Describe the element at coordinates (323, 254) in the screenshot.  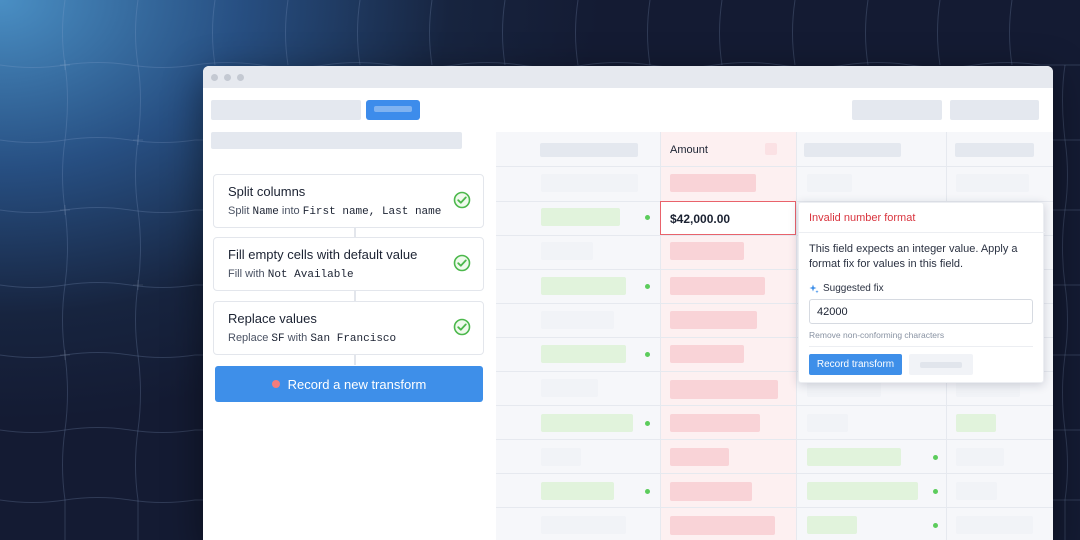
I see `step-title: Fill empty cells with default value` at that location.